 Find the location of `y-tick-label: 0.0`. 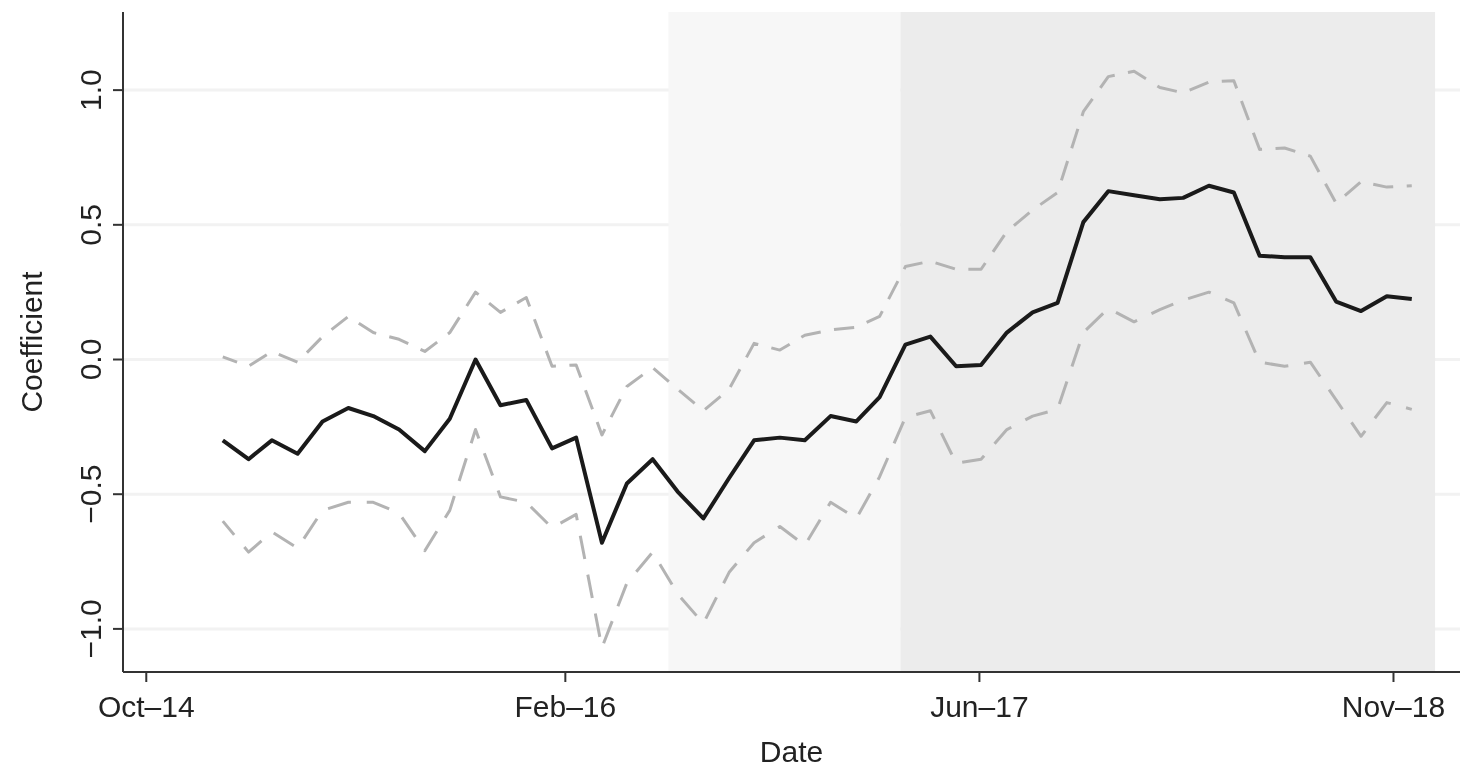

y-tick-label: 0.0 is located at coordinates (90, 359).